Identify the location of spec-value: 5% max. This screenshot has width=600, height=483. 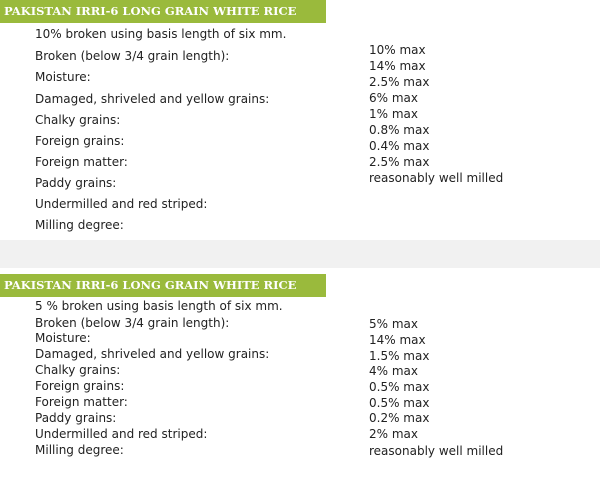
(393, 324).